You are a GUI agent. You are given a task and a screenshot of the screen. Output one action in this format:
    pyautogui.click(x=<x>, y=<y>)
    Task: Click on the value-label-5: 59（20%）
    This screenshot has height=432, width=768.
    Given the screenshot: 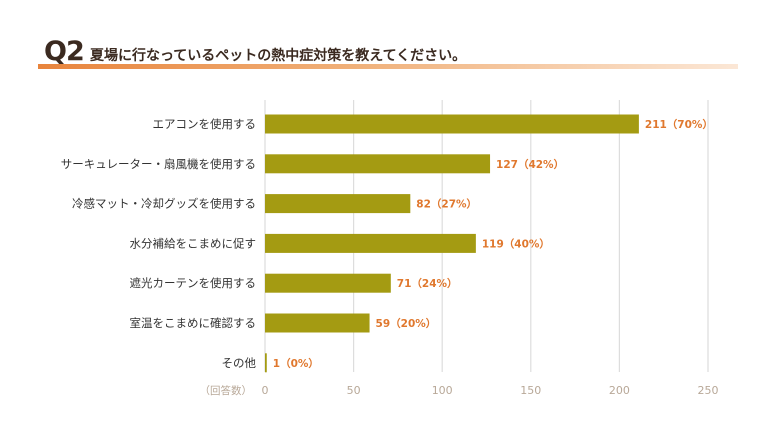 What is the action you would take?
    pyautogui.click(x=406, y=323)
    